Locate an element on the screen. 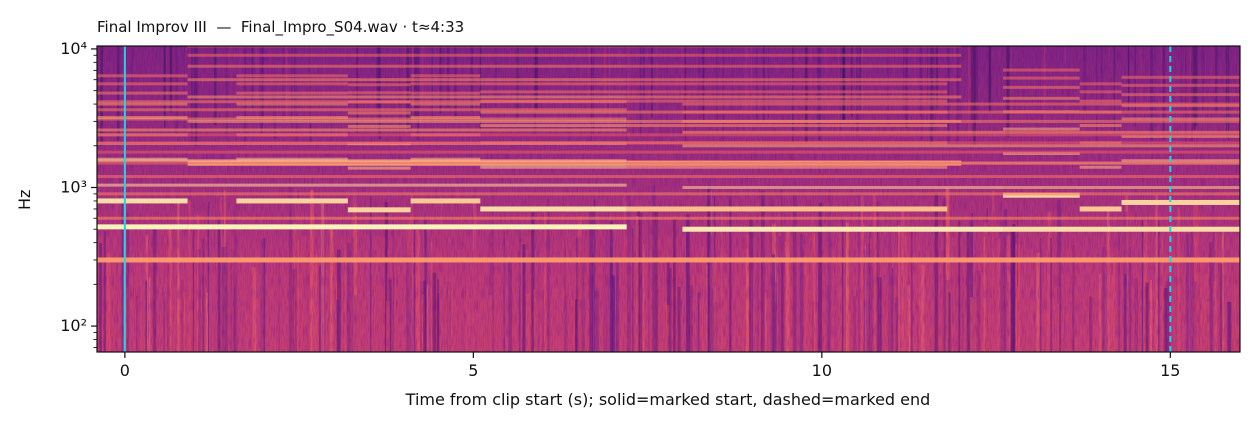 The width and height of the screenshot is (1260, 434). y-tick-label: 10³ is located at coordinates (73, 187).